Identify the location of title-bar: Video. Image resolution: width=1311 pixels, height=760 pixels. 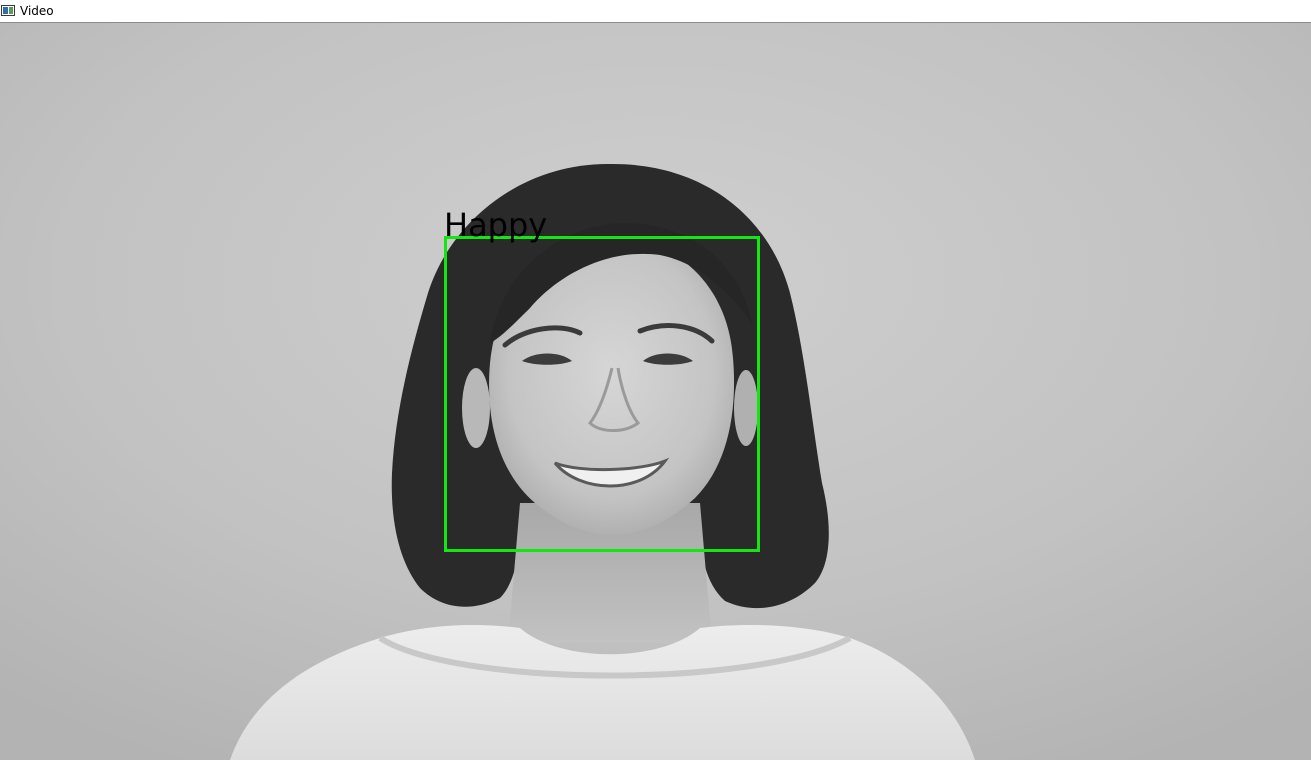
(655, 11).